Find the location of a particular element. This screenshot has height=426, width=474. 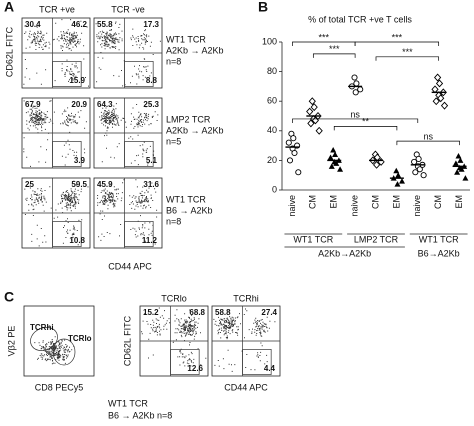

footer-label: B6 → A2Kb n=8 is located at coordinates (140, 415).